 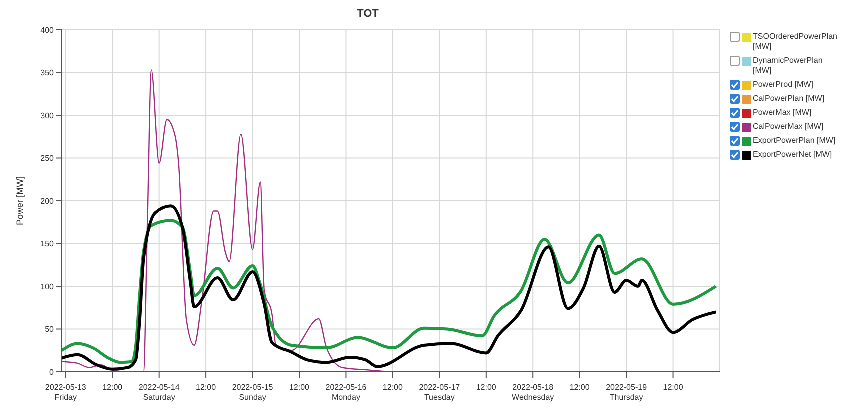 I want to click on y-tick-label: 200, so click(x=47, y=201).